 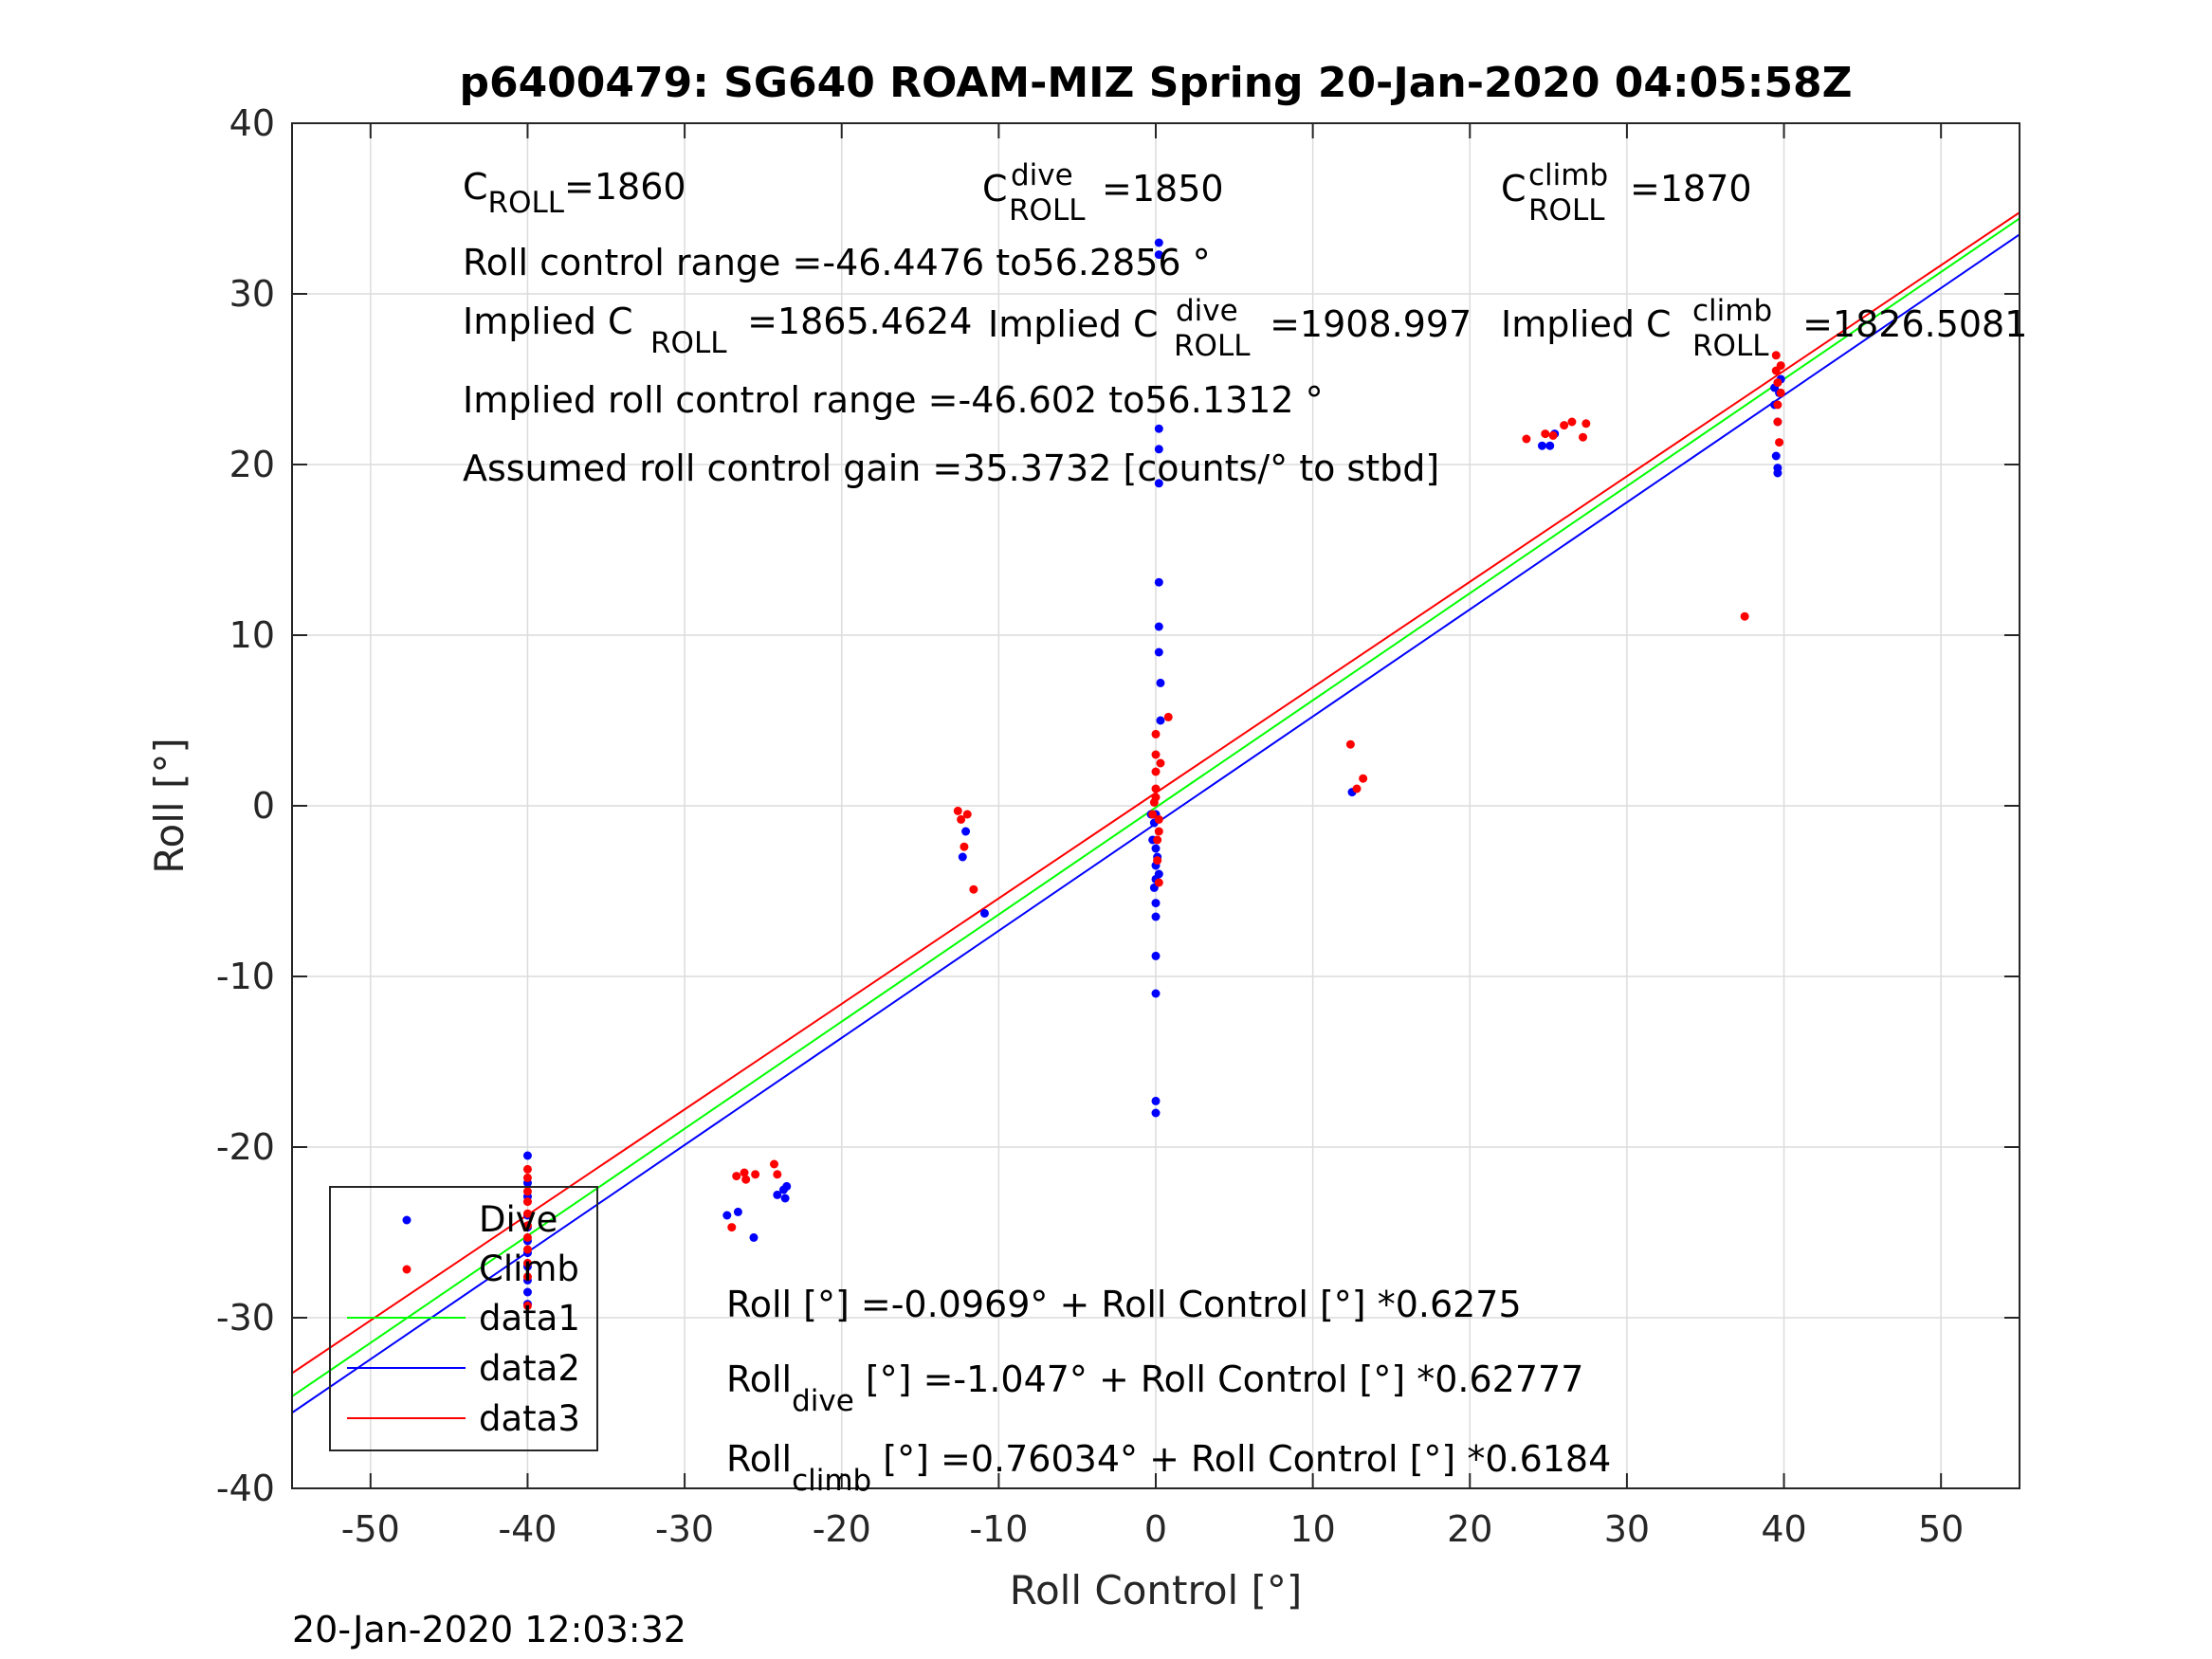 What do you see at coordinates (837, 262) in the screenshot?
I see `roll-control-range: Roll control range =-46.4476 to56.2856 °` at bounding box center [837, 262].